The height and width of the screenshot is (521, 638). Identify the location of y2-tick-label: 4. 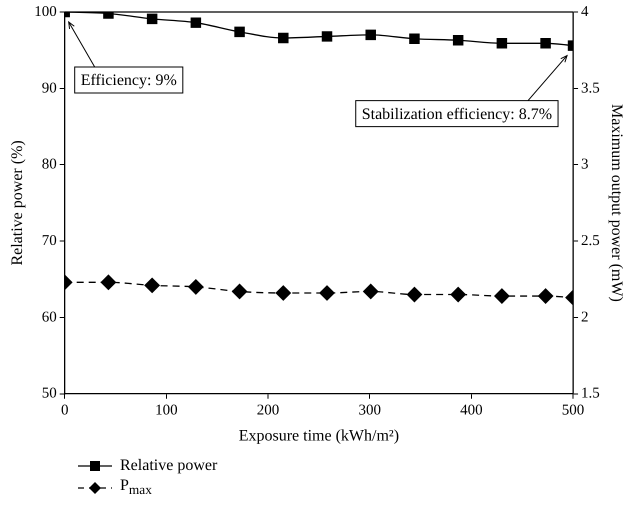
(585, 12).